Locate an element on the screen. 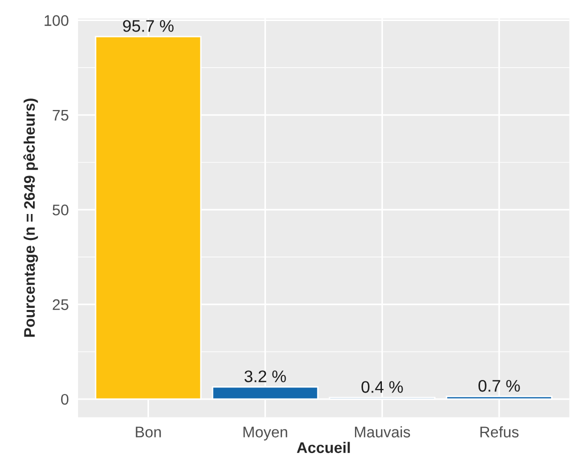 Image resolution: width=578 pixels, height=461 pixels. y-axis-title: Pourcentage (n = 2649 pêcheurs) is located at coordinates (30, 217).